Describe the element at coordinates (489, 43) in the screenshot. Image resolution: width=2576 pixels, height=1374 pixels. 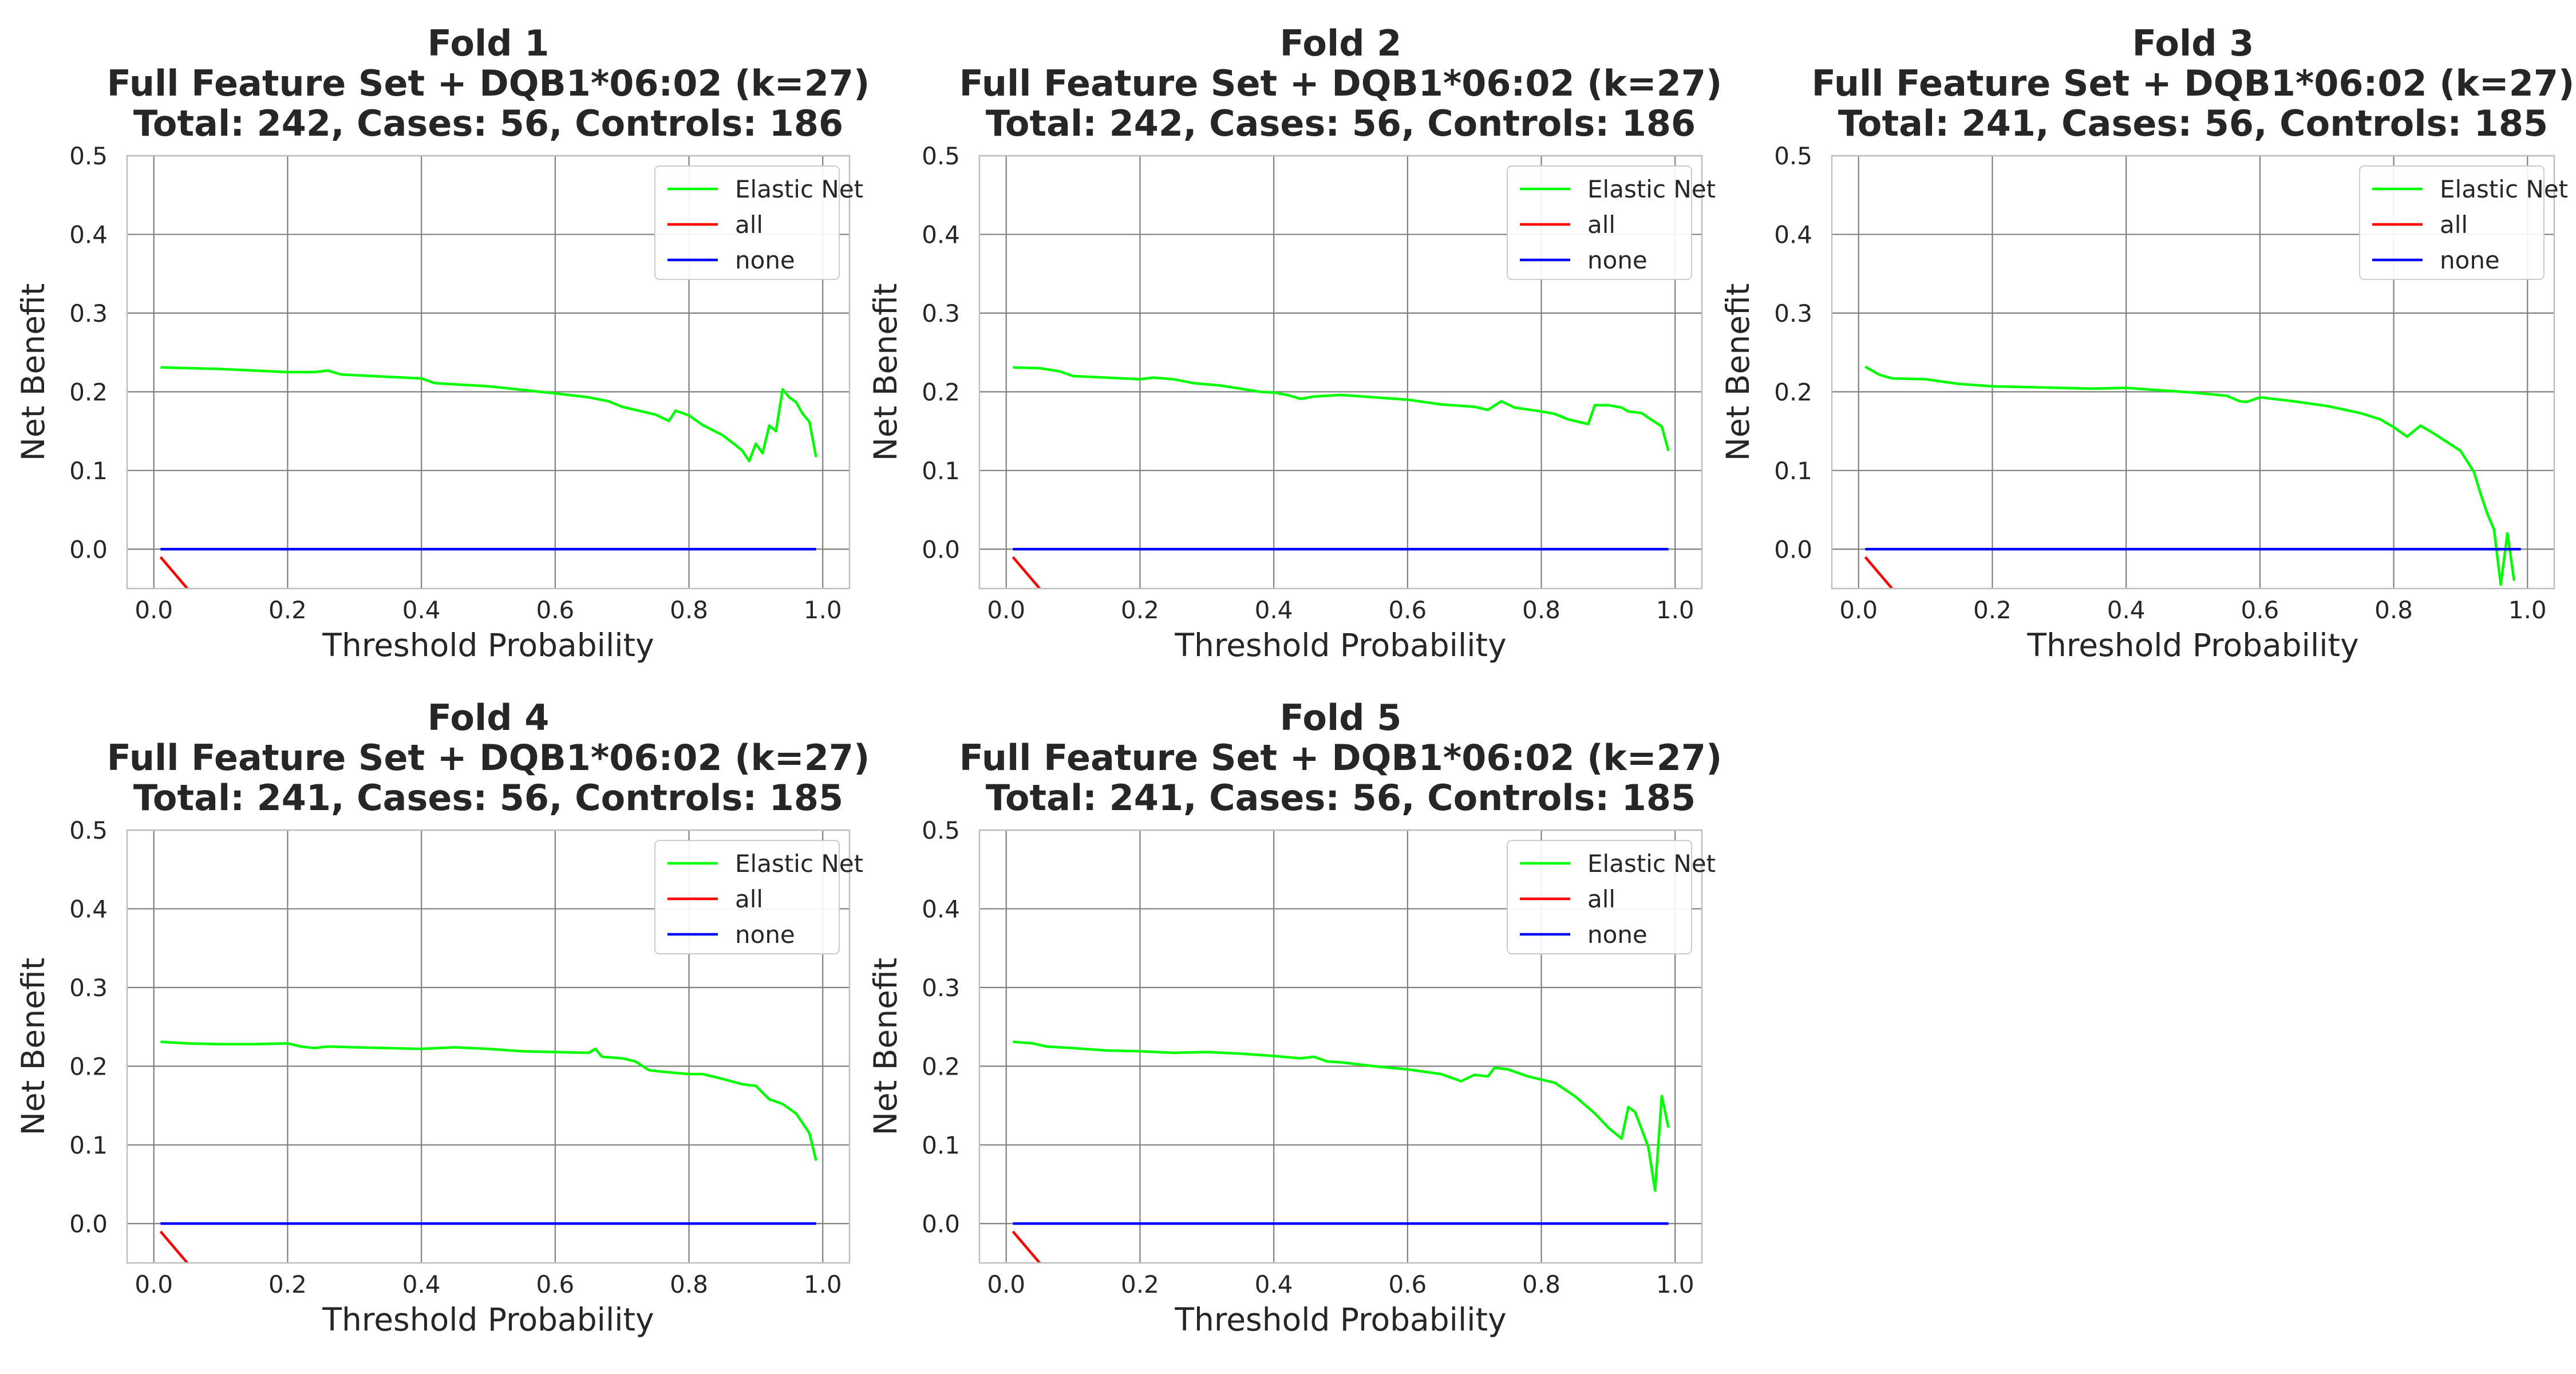
I see `chart-title-line-1: Fold 1` at that location.